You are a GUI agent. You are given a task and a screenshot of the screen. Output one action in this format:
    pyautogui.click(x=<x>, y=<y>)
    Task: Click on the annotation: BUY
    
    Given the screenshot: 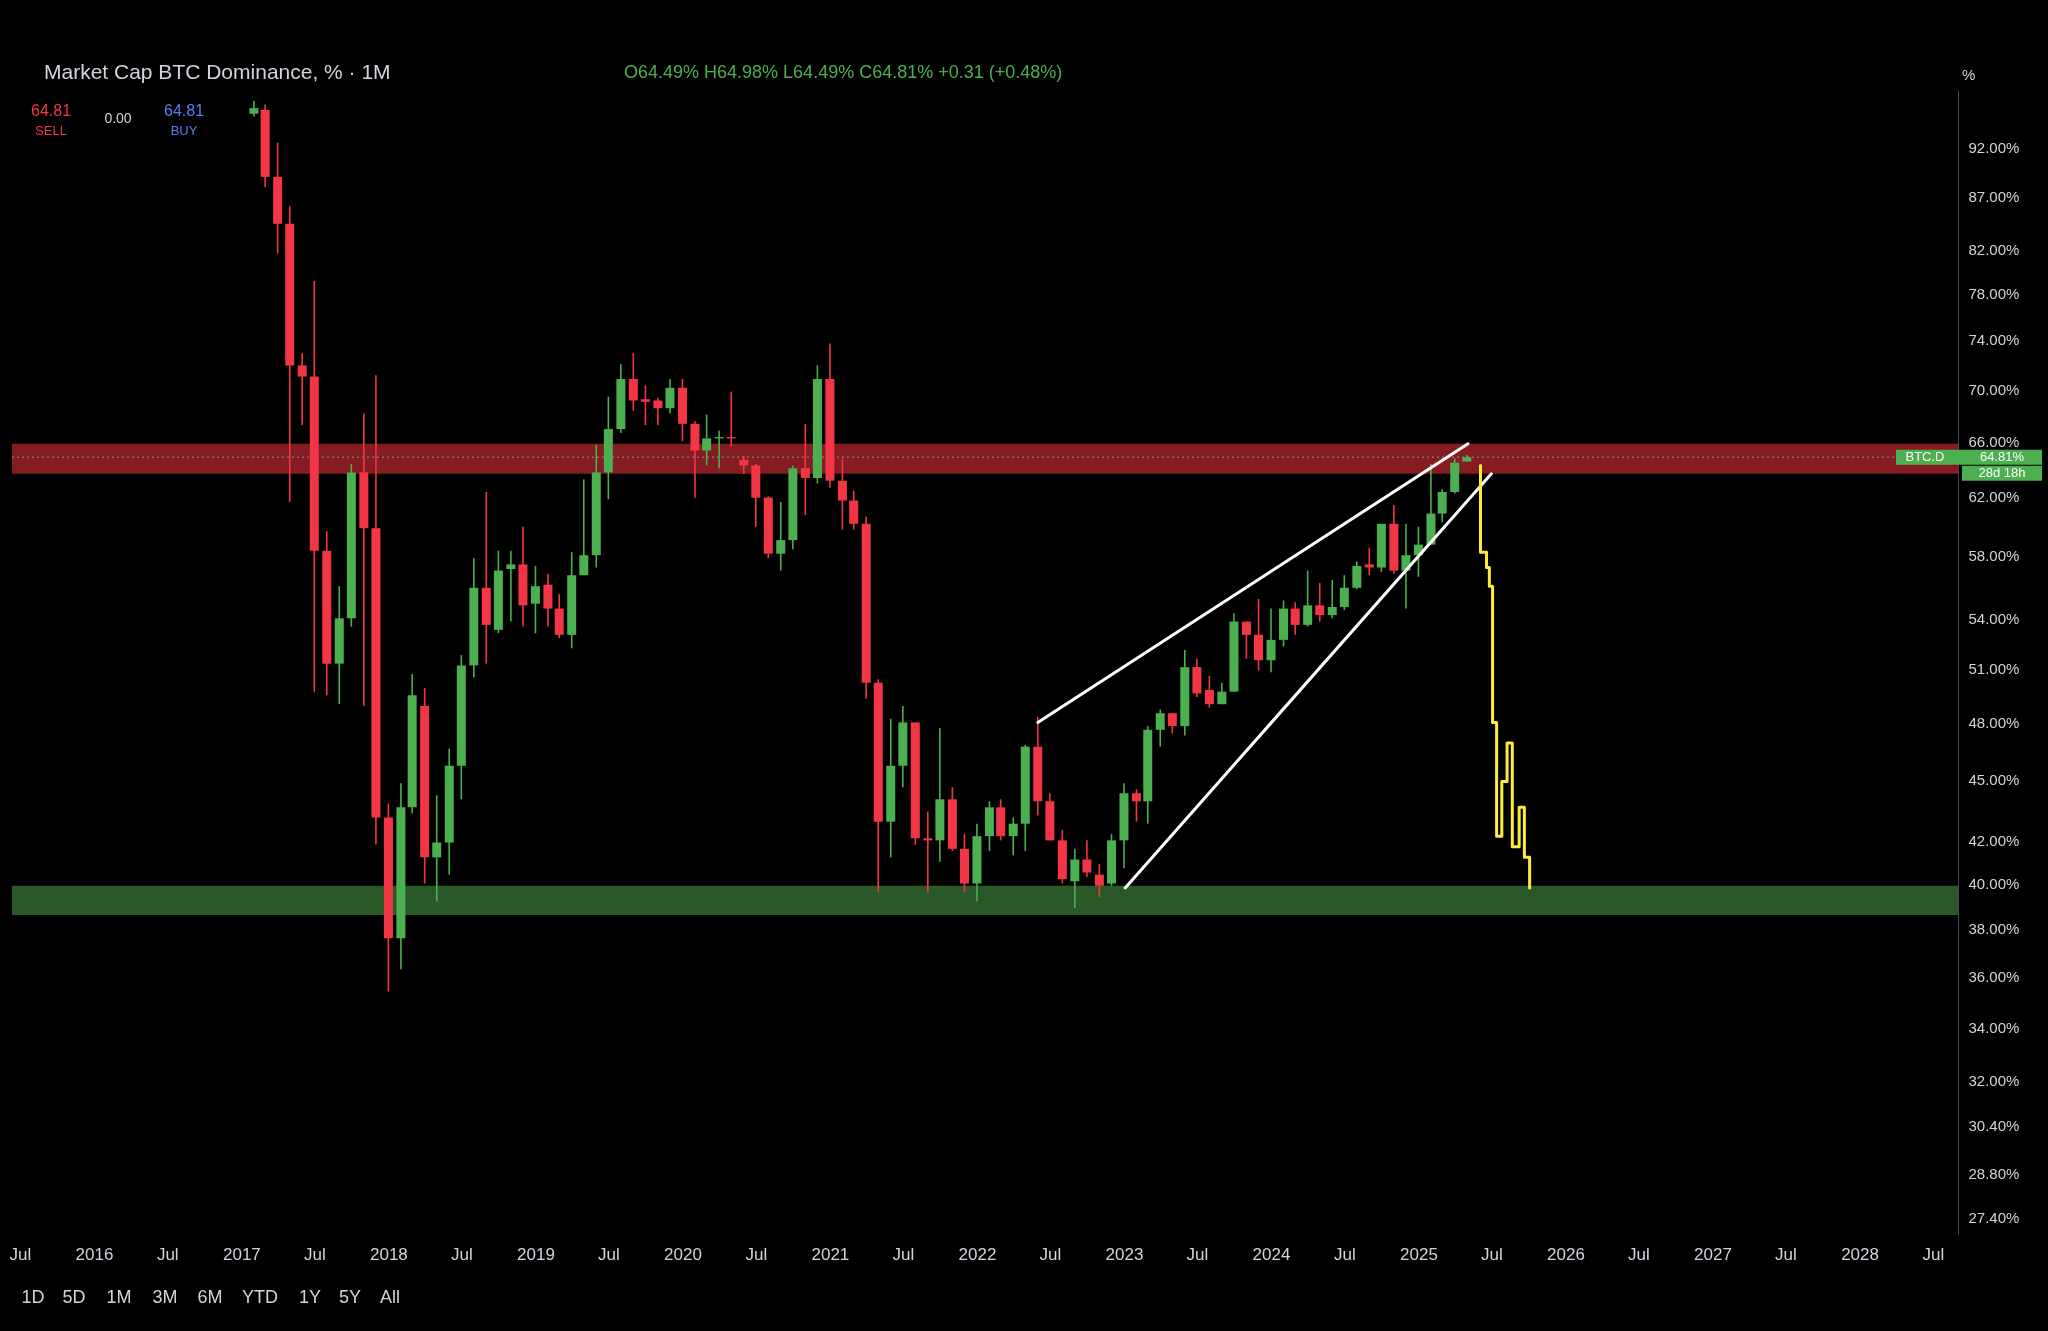 What is the action you would take?
    pyautogui.click(x=184, y=130)
    